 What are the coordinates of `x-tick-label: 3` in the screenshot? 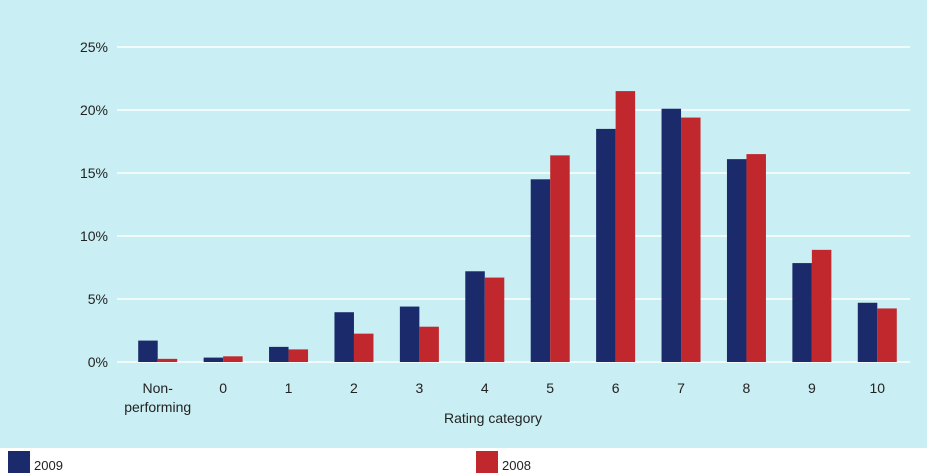 It's located at (419, 388).